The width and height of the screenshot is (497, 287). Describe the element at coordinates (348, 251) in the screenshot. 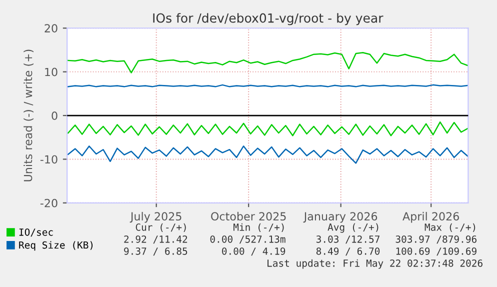

I see `text: 8.49 / 6.70` at that location.